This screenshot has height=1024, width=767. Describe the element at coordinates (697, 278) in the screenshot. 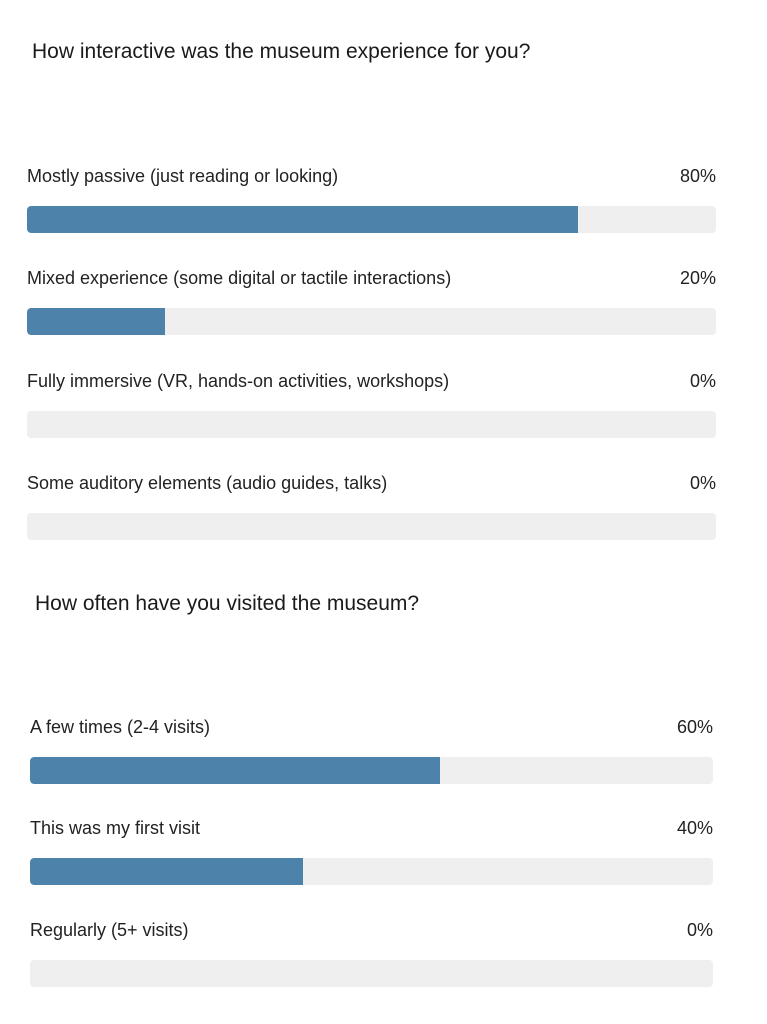

I see `option-percent: 20%` at that location.